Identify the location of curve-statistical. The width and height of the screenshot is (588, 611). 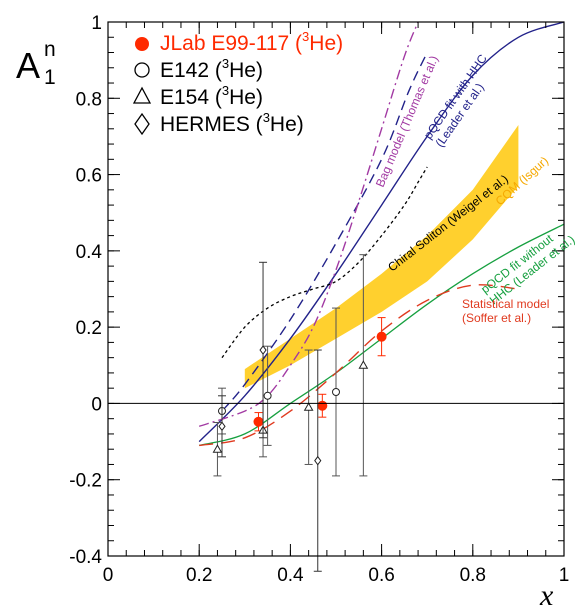
(359, 365).